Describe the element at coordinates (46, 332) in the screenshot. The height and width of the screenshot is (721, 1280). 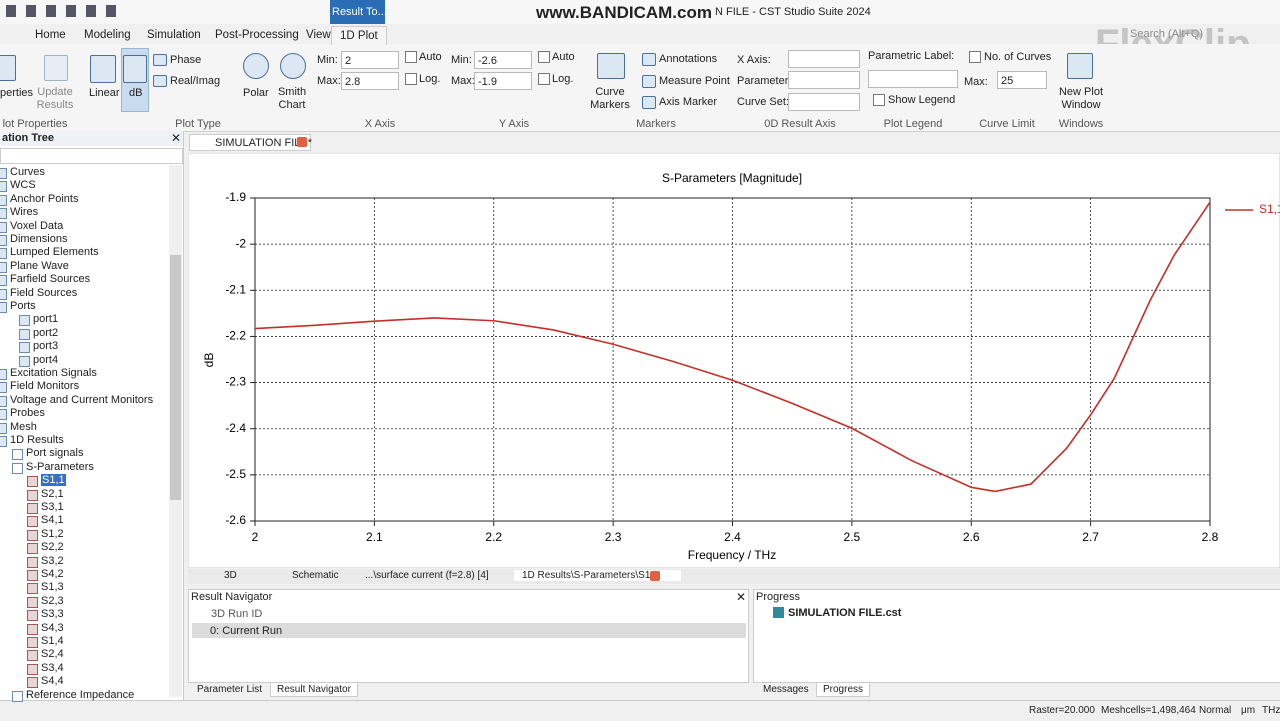
I see `tree-item: port2` at that location.